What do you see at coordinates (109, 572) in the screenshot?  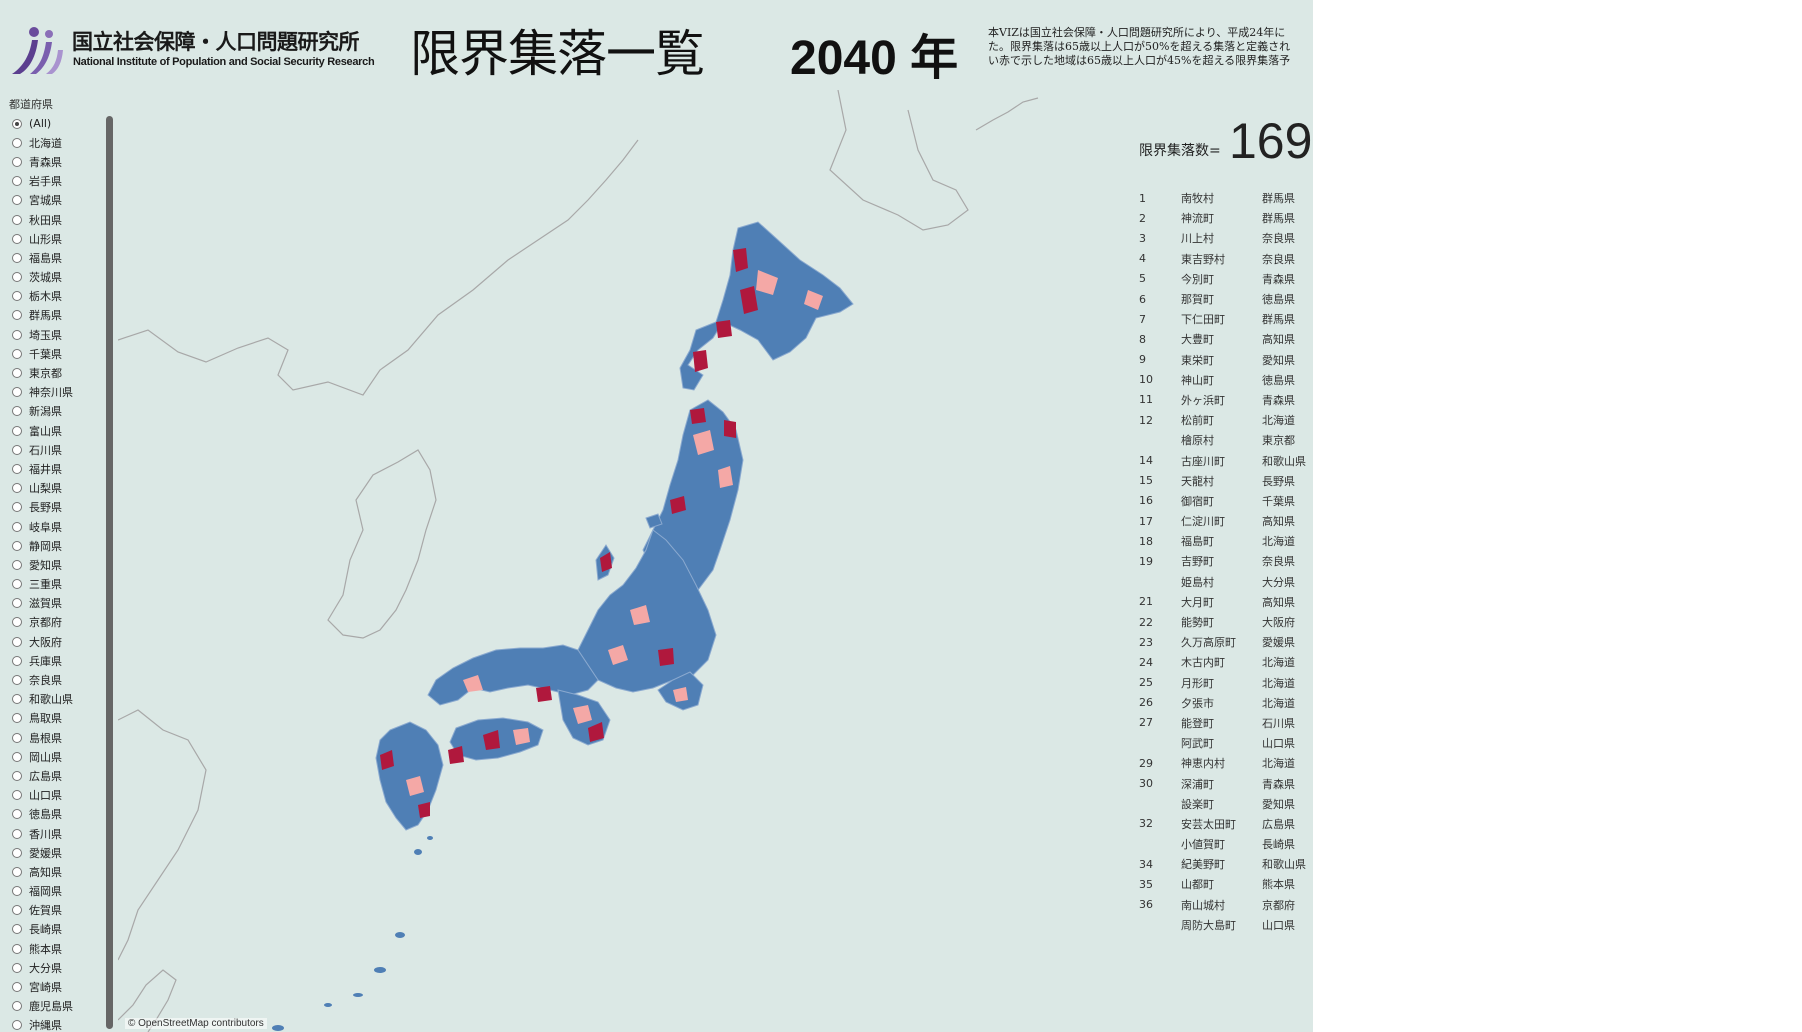 I see `filter-scrollbar` at bounding box center [109, 572].